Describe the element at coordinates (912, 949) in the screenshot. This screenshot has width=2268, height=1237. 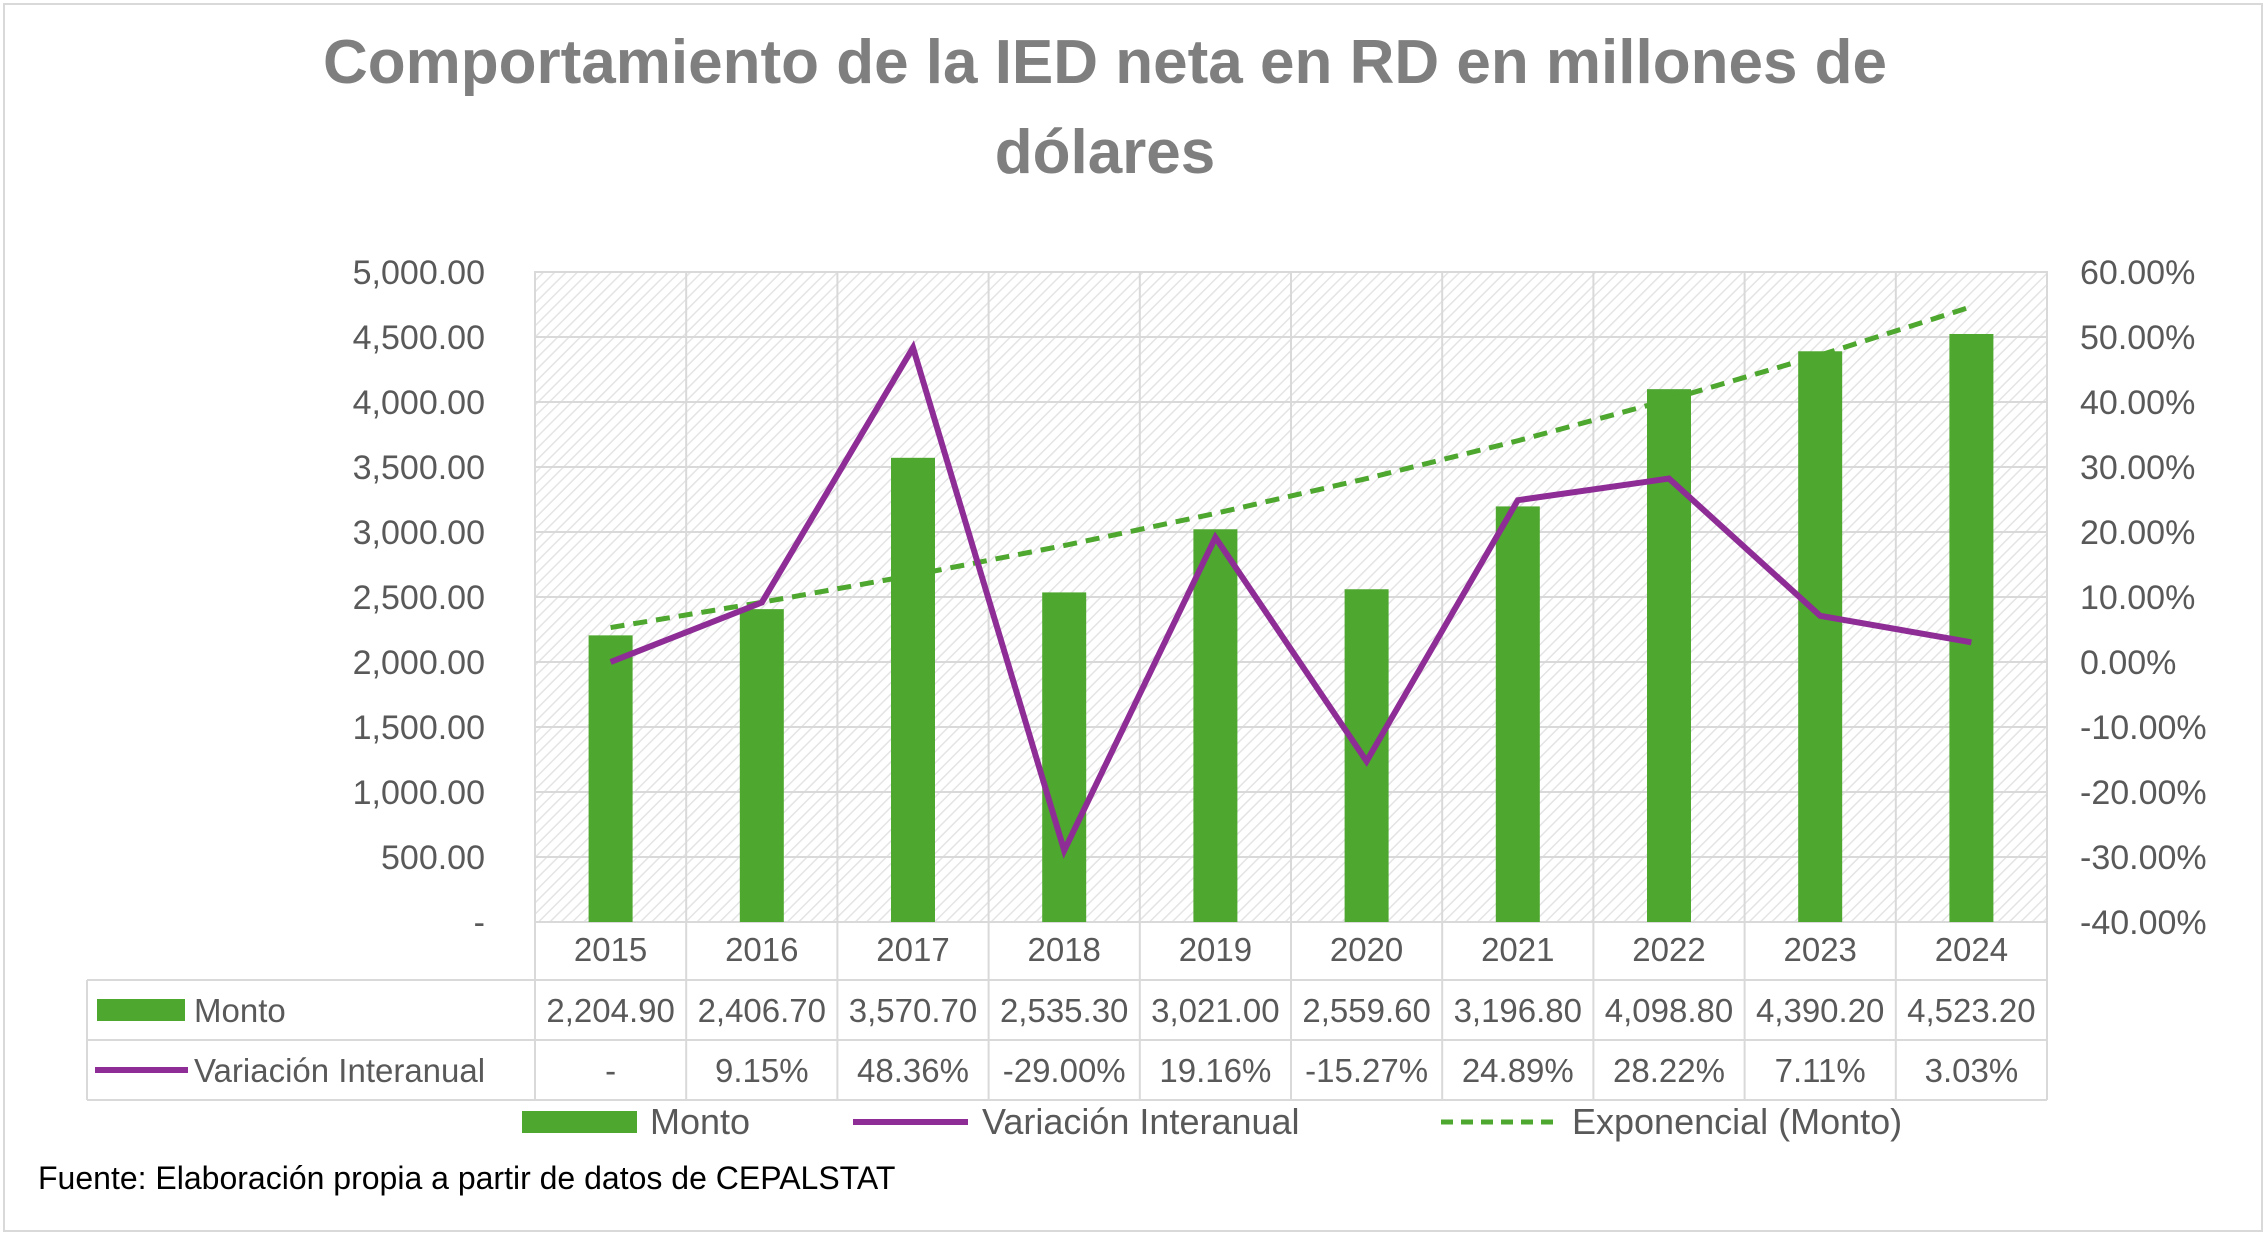
I see `category-label: 2017` at that location.